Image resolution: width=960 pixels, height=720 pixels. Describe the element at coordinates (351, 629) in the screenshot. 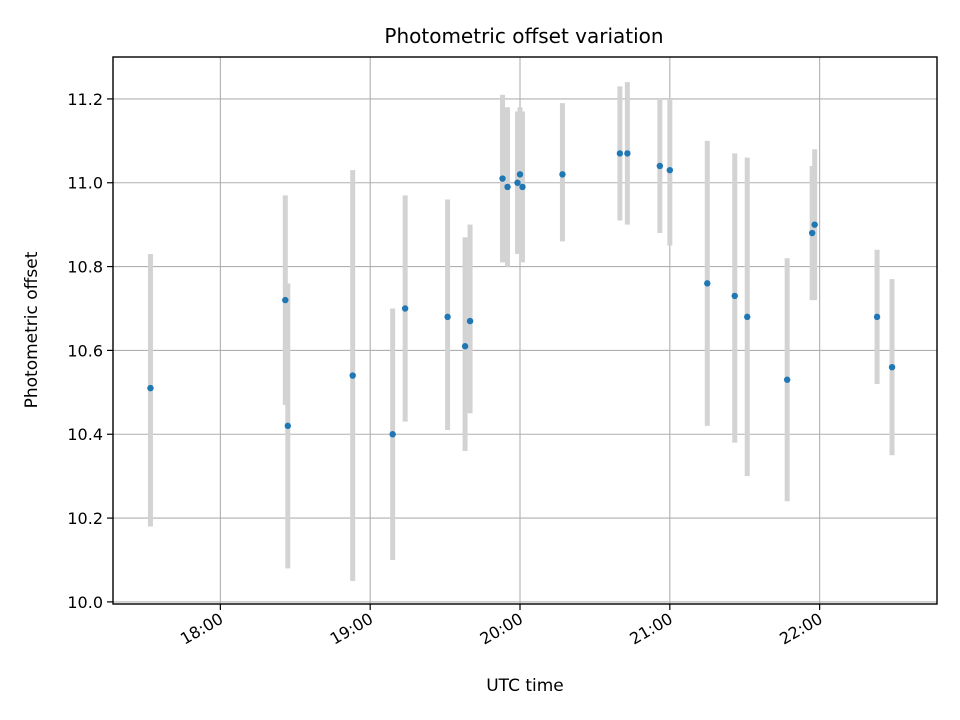

I see `x-tick-label: 19:00` at that location.